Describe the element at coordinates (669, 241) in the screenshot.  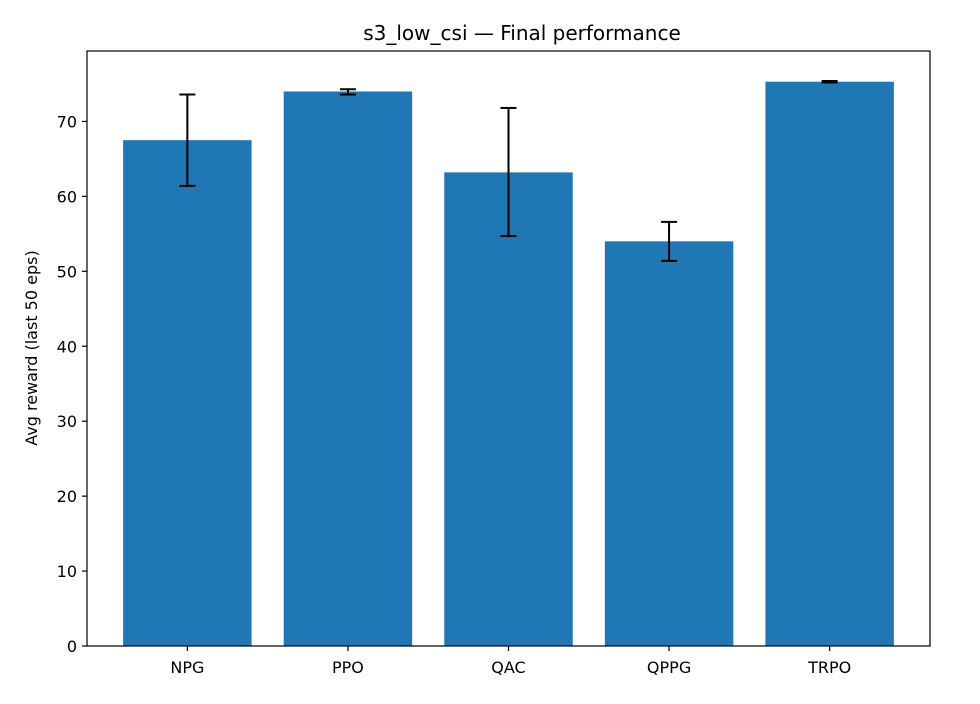
I see `errorbar-qppg` at that location.